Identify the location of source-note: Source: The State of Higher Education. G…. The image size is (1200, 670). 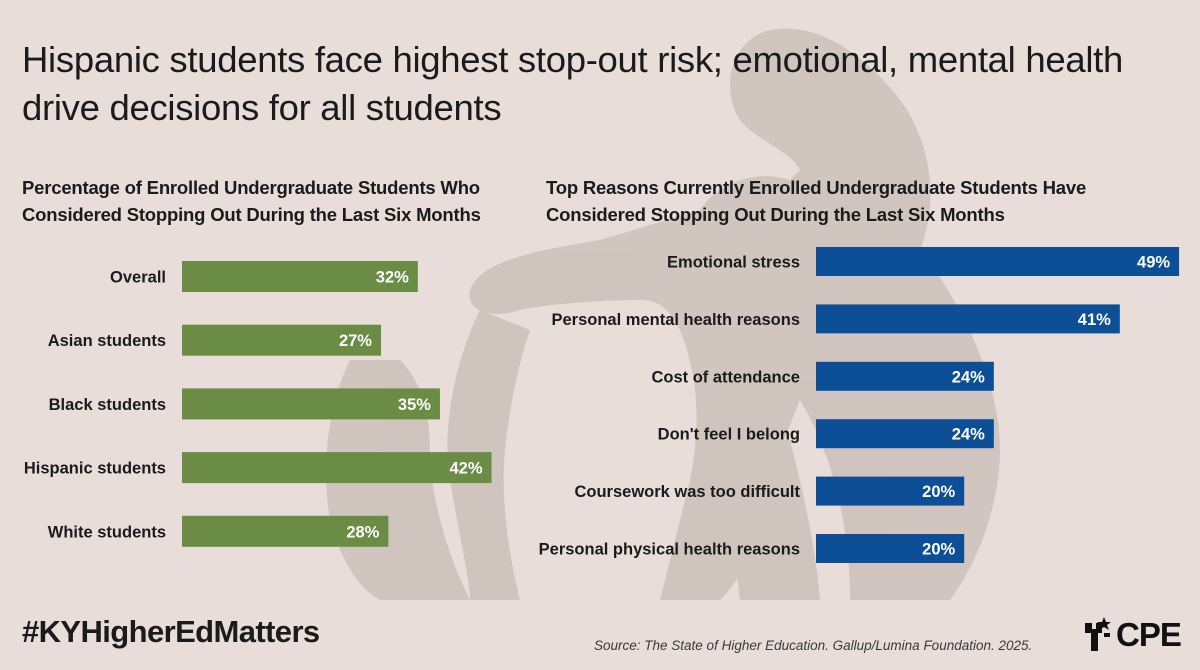
(813, 645).